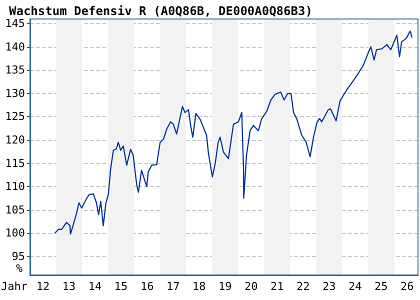 Image resolution: width=420 pixels, height=300 pixels. What do you see at coordinates (15, 117) in the screenshot?
I see `y-tick-label: 125` at bounding box center [15, 117].